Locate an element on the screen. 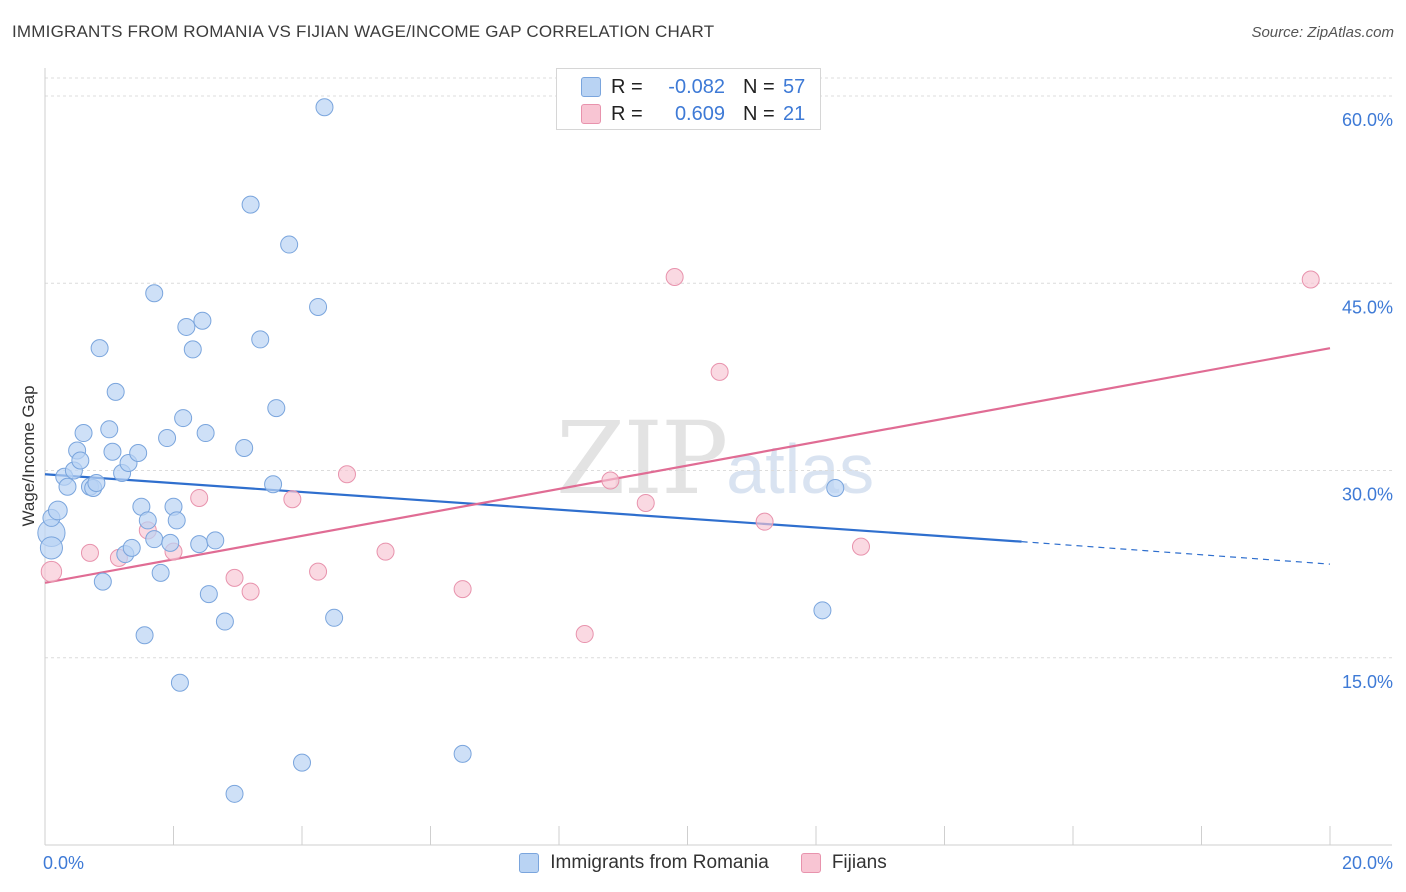  source-label: Source: ZipAtlas.com is located at coordinates (1322, 32).